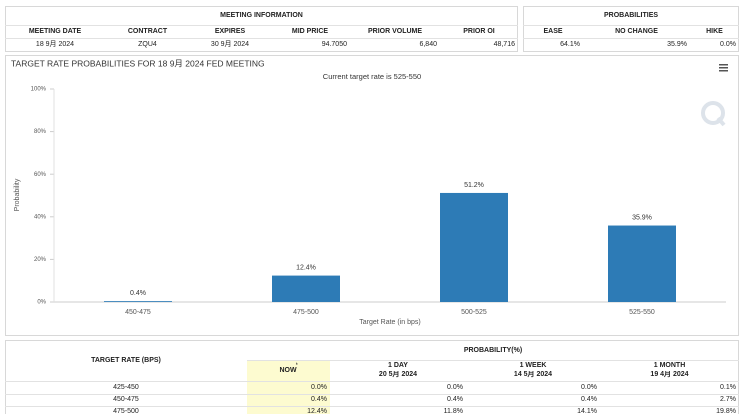 The image size is (744, 414). Describe the element at coordinates (398, 375) in the screenshot. I see `column-date: 20 5月 2024` at that location.